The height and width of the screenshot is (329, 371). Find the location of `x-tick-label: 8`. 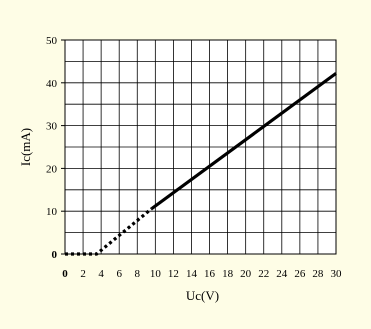

x-tick-label: 8 is located at coordinates (138, 274).